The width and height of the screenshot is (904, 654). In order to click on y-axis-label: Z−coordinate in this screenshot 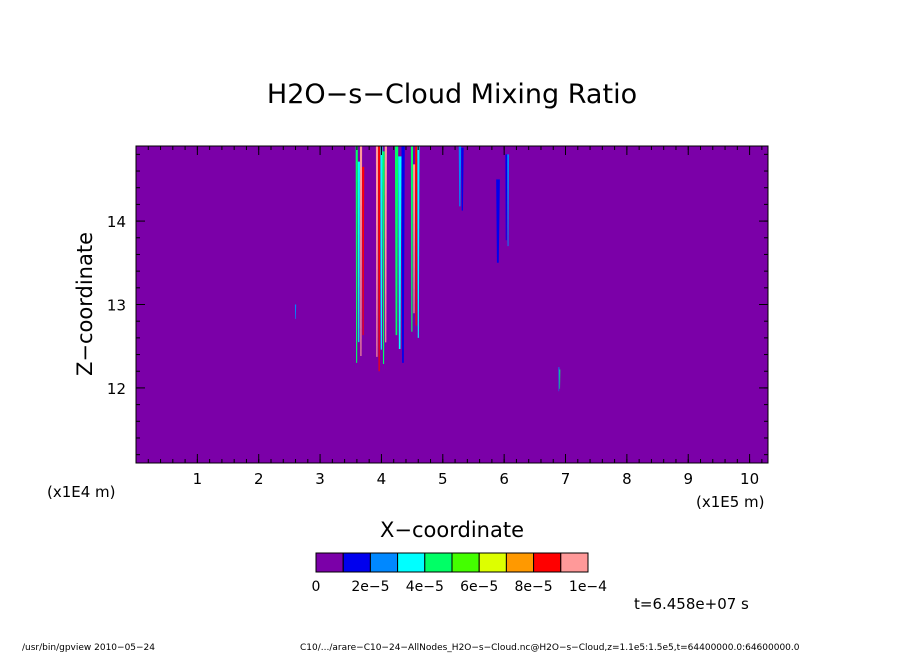, I will do `click(85, 304)`.